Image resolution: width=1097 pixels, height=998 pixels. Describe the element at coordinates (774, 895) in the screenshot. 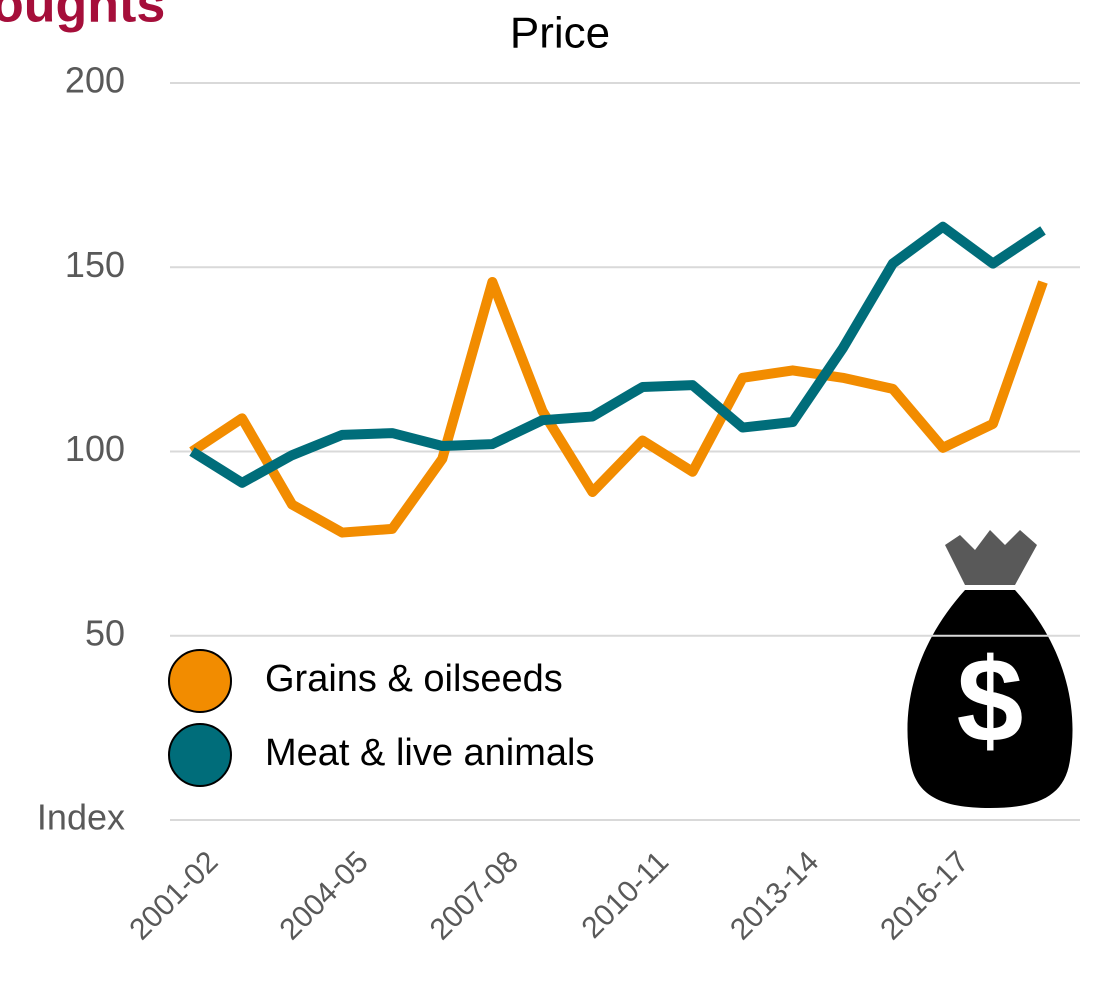

I see `x-tick-label: 2013-14` at that location.